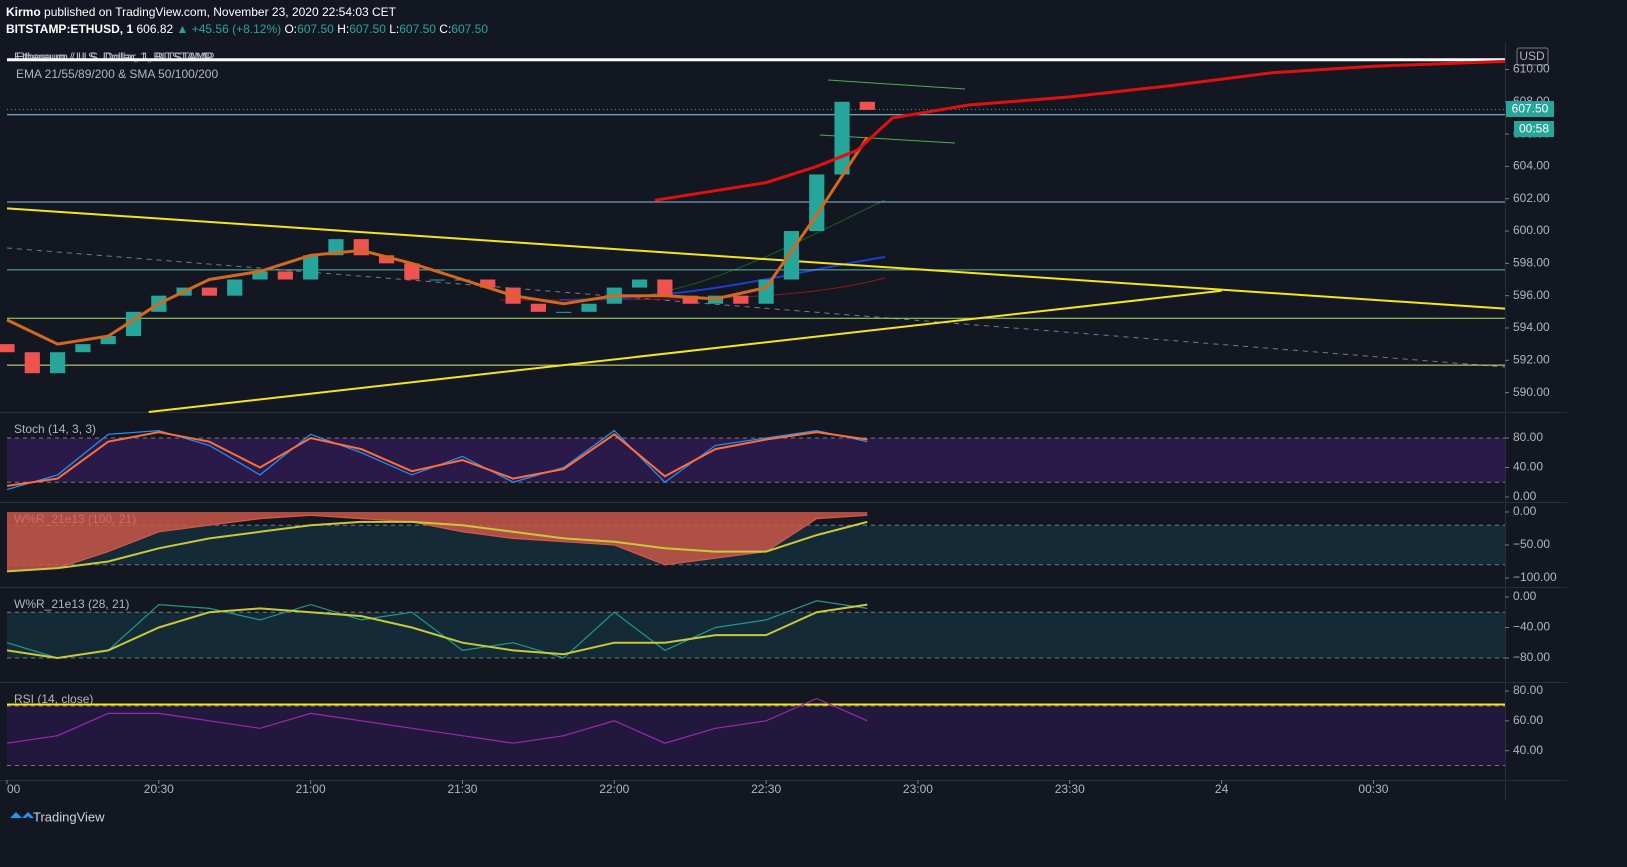 The height and width of the screenshot is (867, 1627). What do you see at coordinates (14, 789) in the screenshot?
I see `x-tick-label: 00` at bounding box center [14, 789].